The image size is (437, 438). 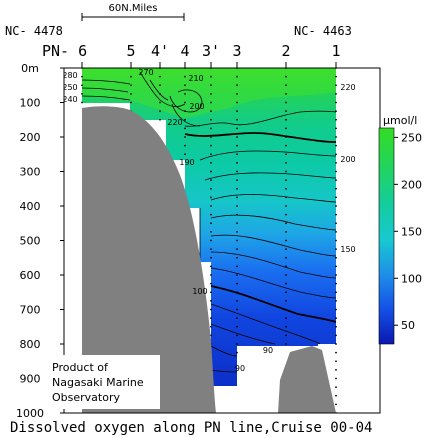 What do you see at coordinates (130, 51) in the screenshot?
I see `station-label: 5` at bounding box center [130, 51].